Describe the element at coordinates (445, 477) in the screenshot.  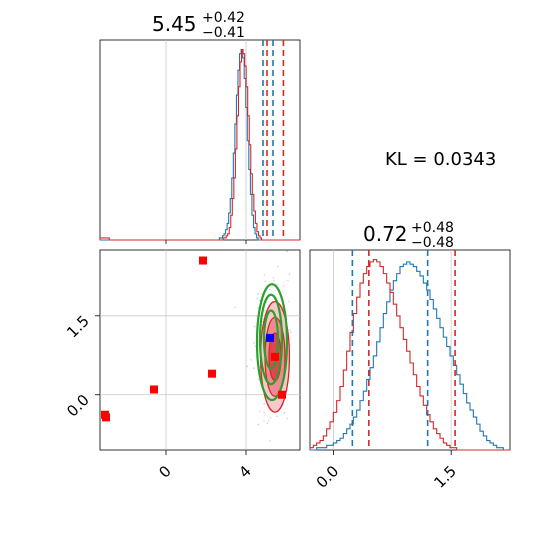
I see `hist-param-2-xtick-label: 1.5` at that location.